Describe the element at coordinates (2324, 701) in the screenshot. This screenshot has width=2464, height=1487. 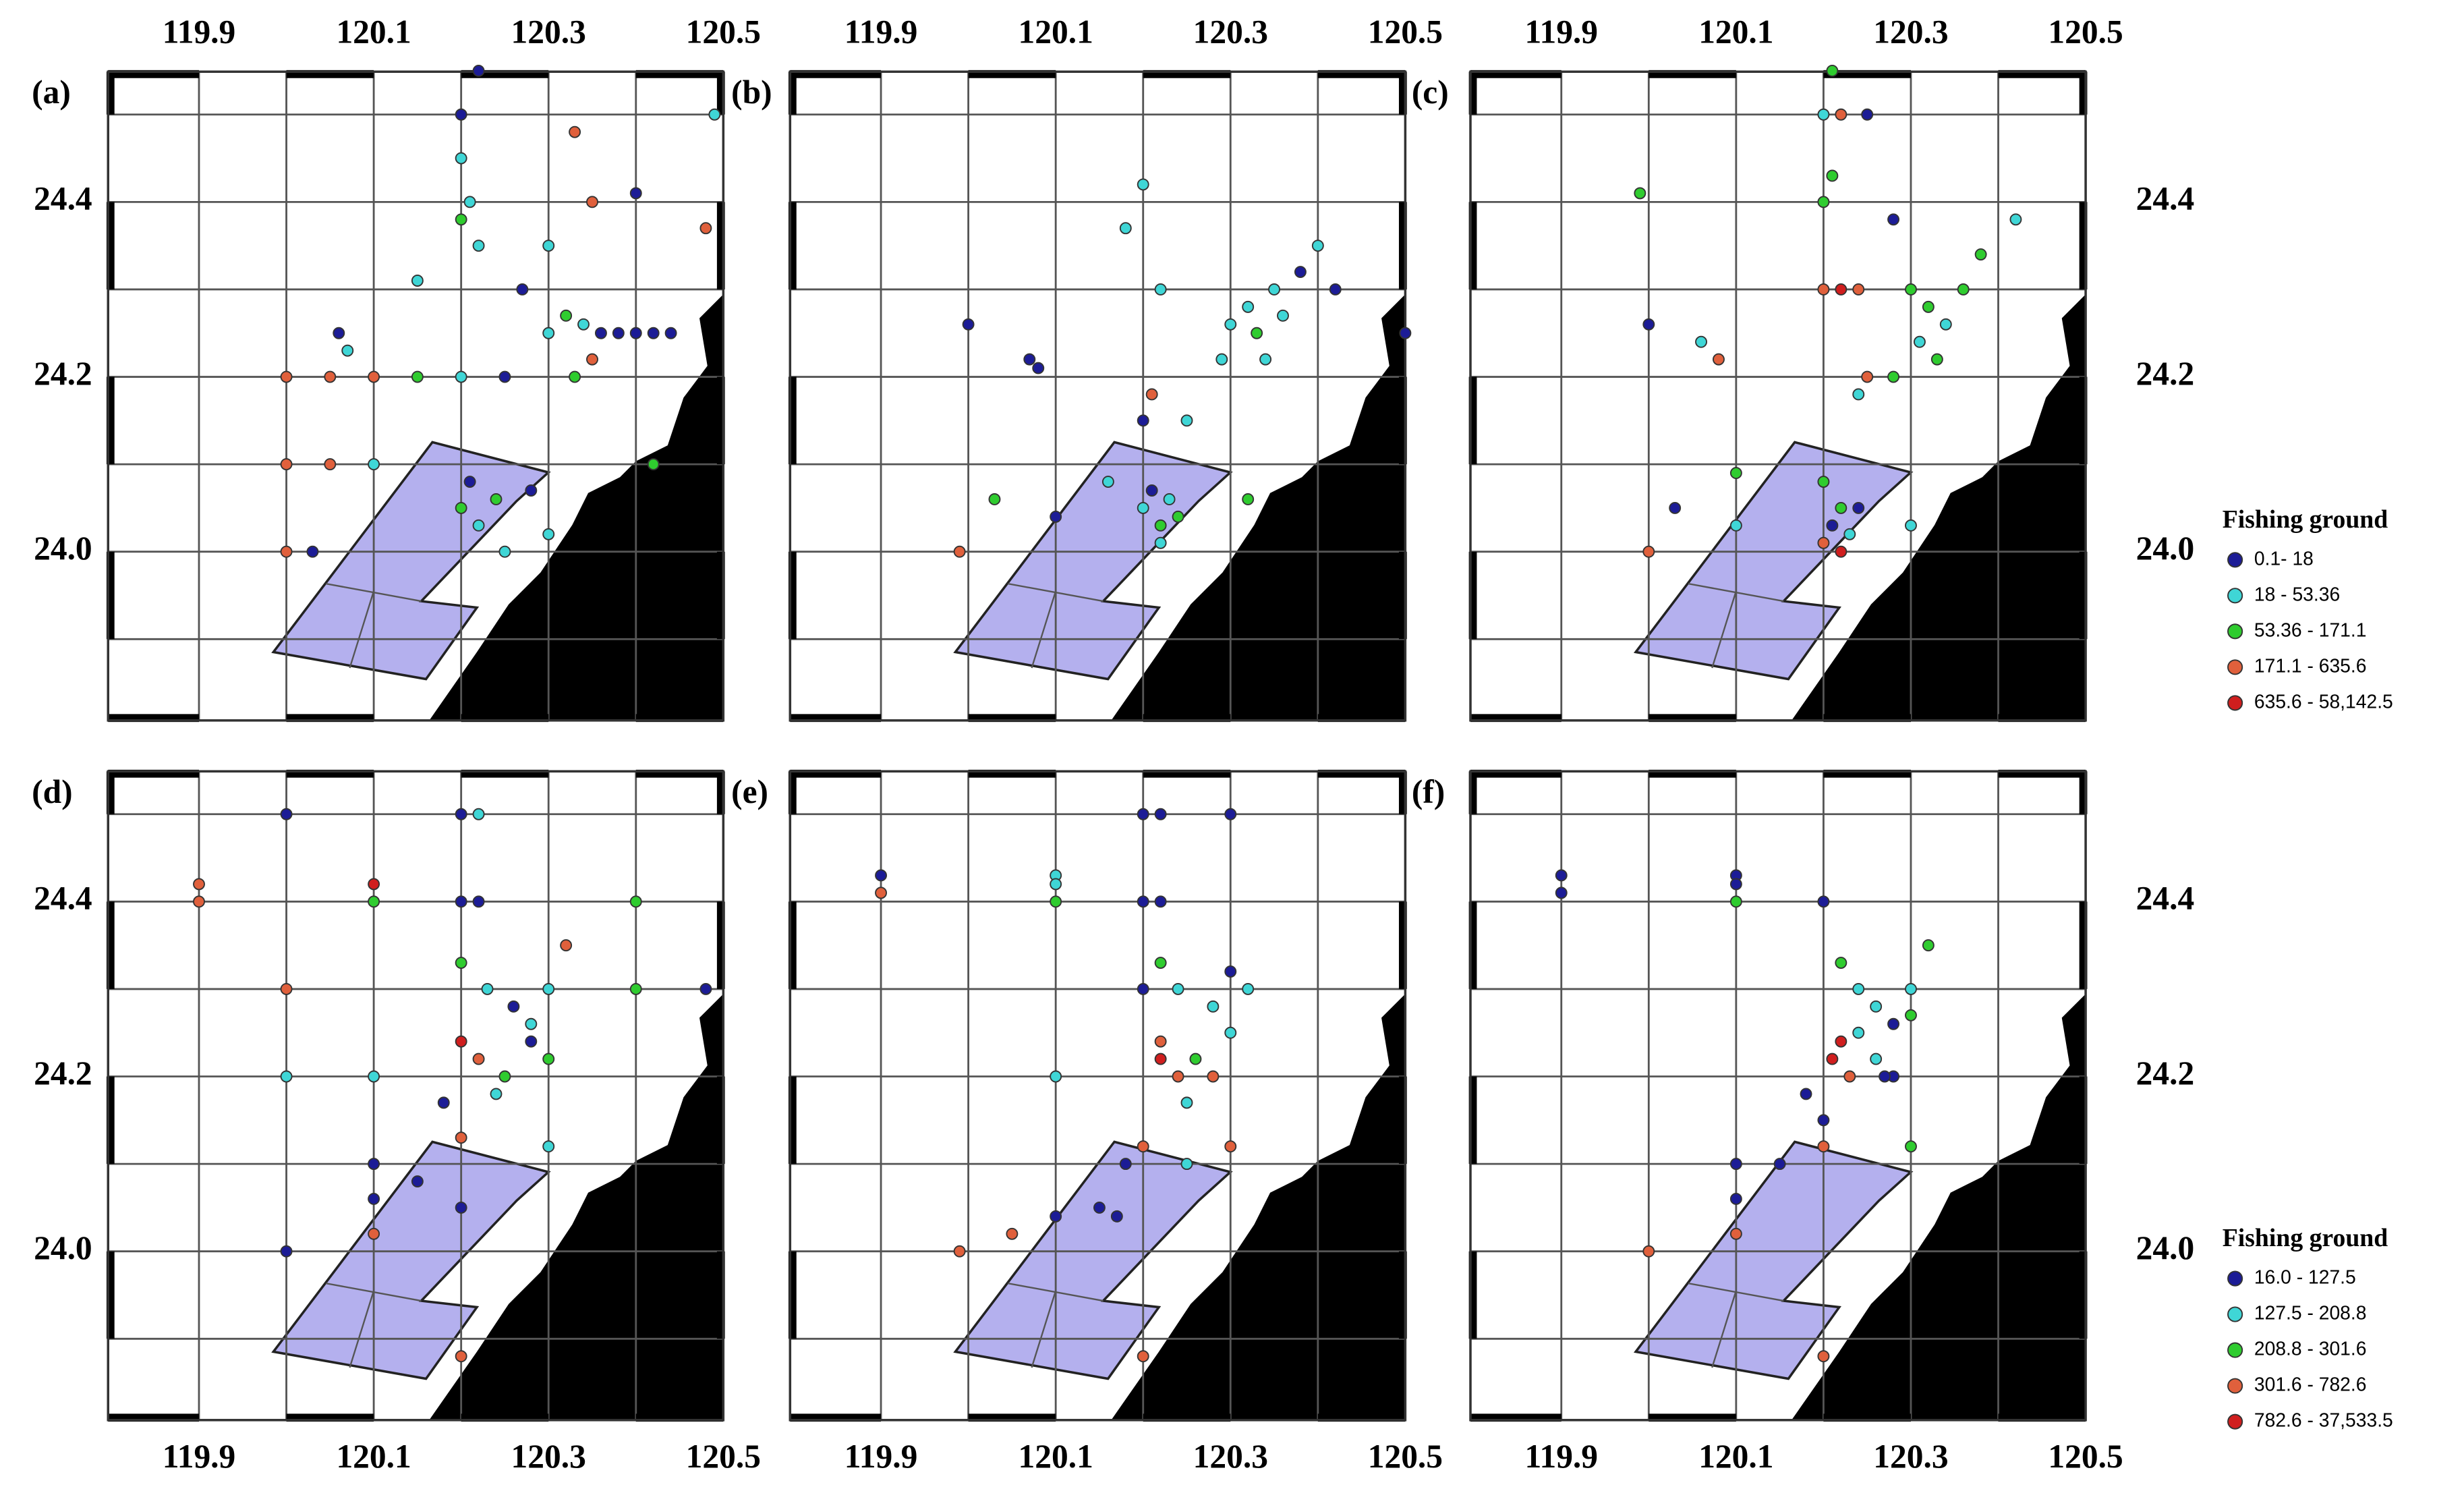
I see `legend-item: 635.6 - 58,142.5` at that location.